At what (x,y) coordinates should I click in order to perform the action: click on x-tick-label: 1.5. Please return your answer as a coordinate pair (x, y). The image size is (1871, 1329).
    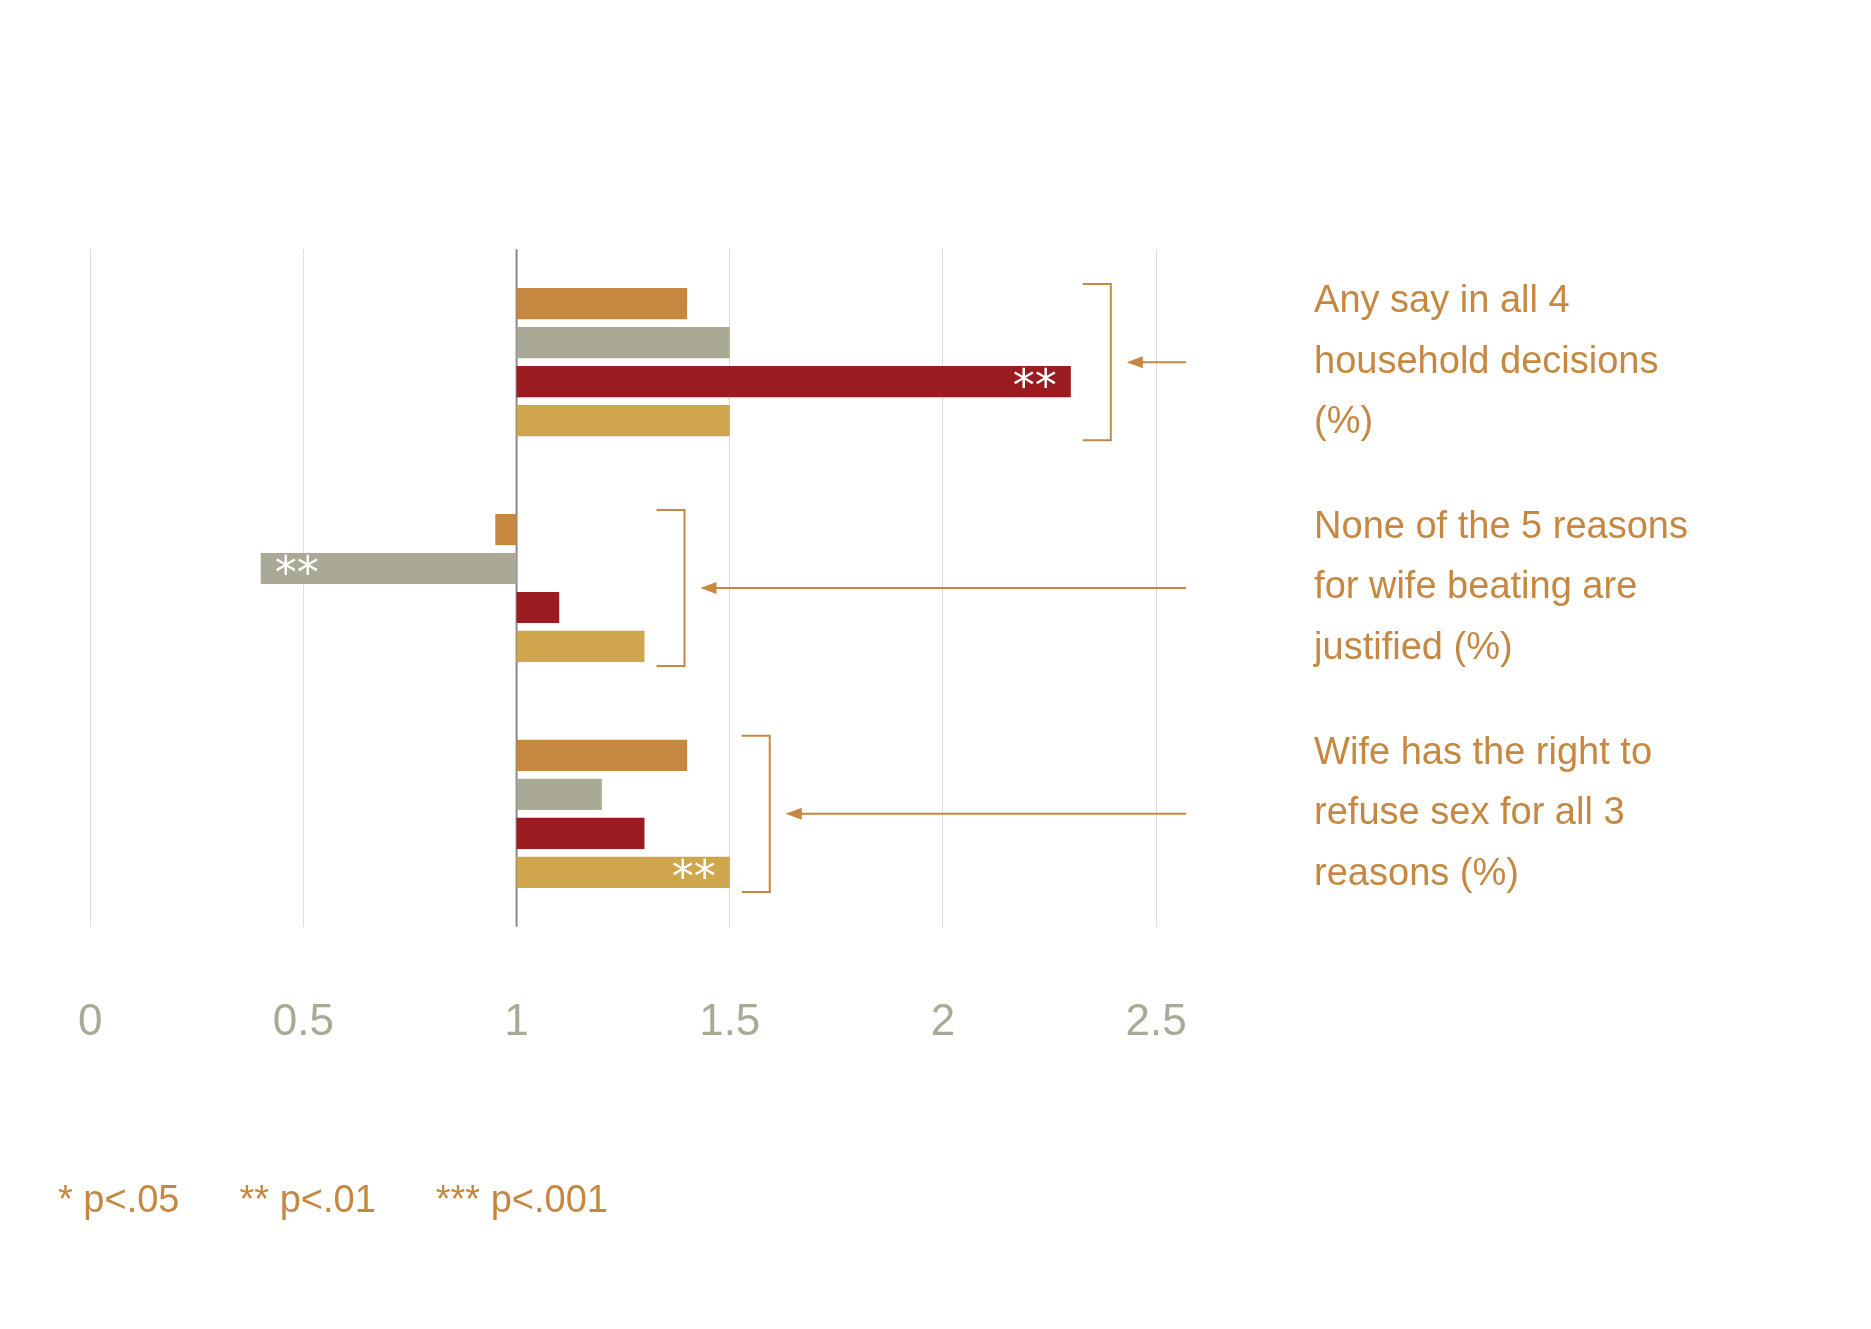
    Looking at the image, I should click on (730, 1020).